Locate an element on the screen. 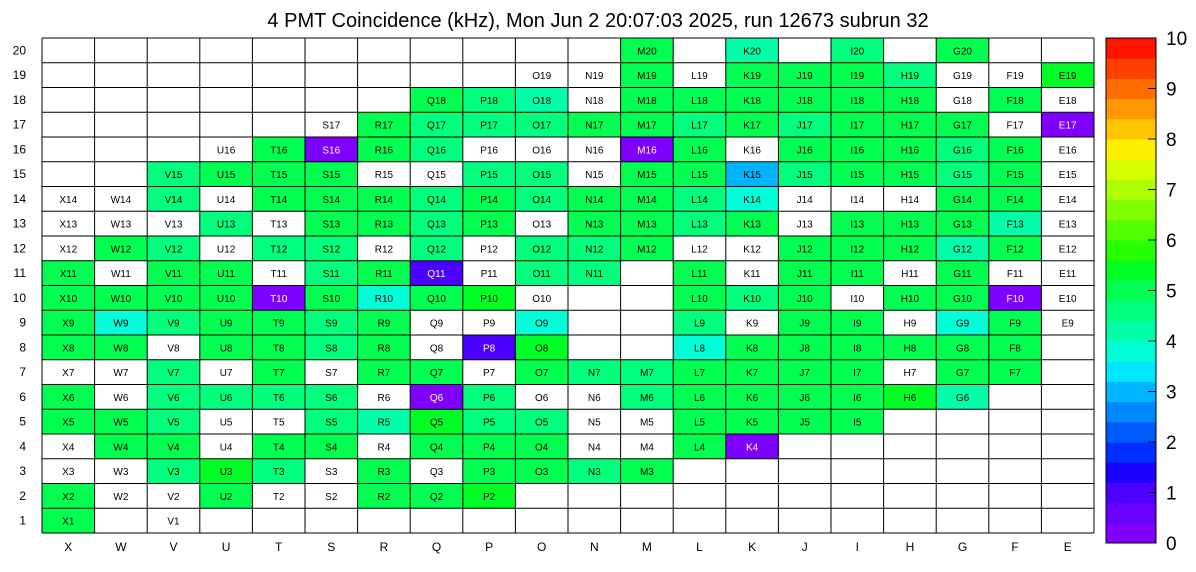  heatmap-cell: G15 is located at coordinates (962, 174).